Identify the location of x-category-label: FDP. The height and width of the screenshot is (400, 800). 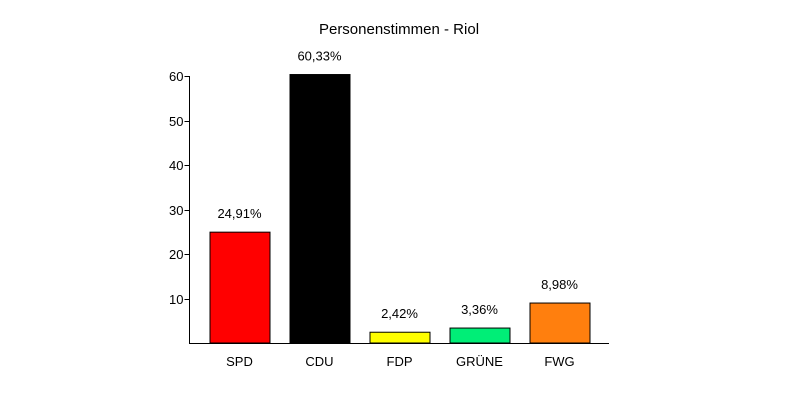
(400, 361).